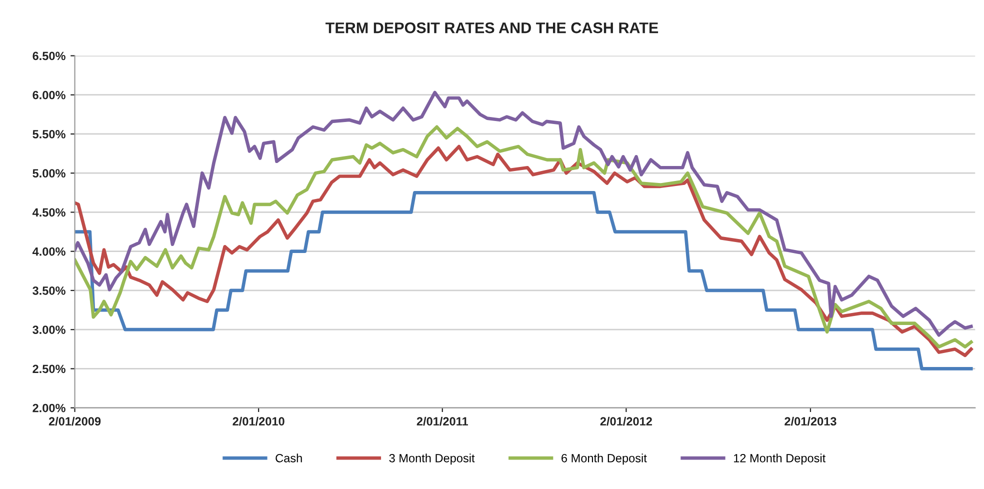 Image resolution: width=984 pixels, height=489 pixels. I want to click on x-tick-label: 2/01/2013, so click(810, 421).